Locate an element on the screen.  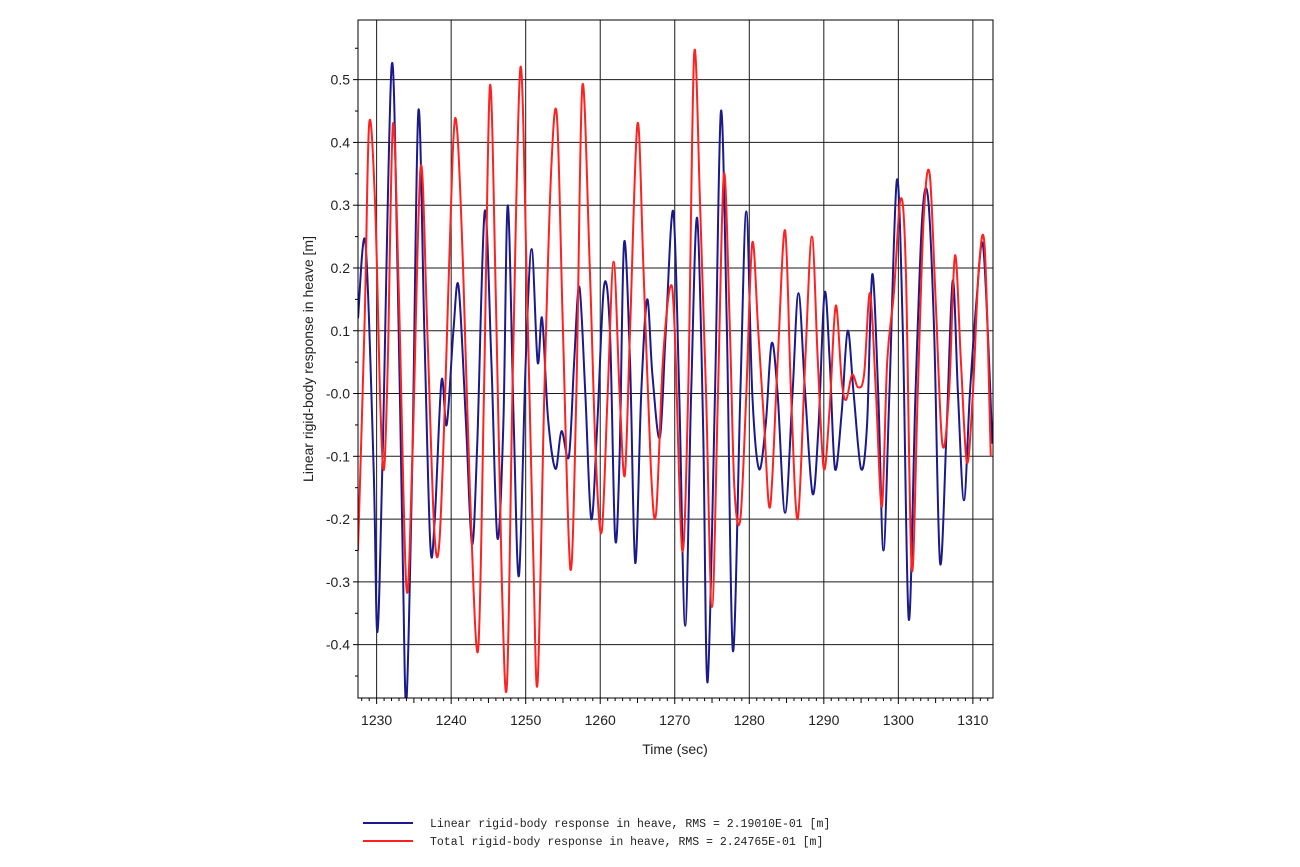
y-tick-label: -0.0 is located at coordinates (338, 394).